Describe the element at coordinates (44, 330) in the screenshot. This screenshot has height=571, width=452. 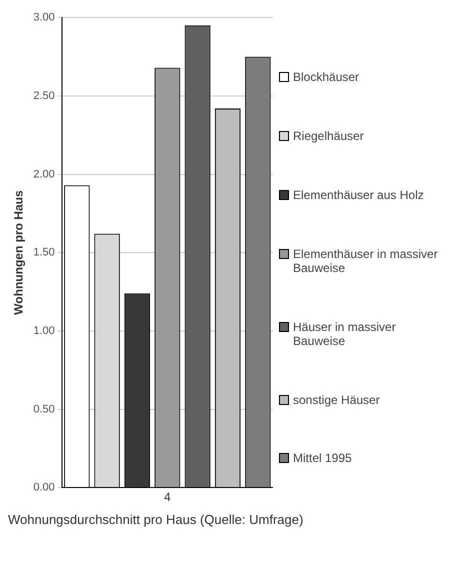
I see `y-tick-label: 1.00` at that location.